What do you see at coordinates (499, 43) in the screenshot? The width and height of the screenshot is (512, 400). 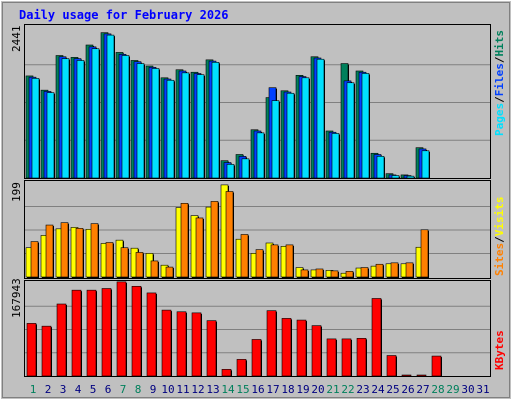 I see `legend-hits: Hits` at bounding box center [499, 43].